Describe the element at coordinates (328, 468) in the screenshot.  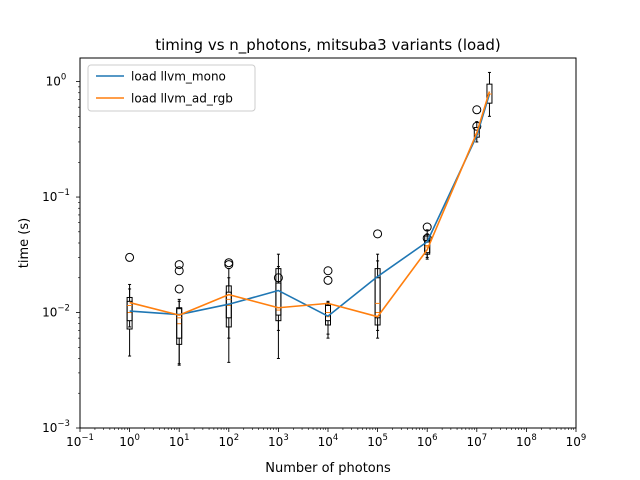
I see `x-axis-label: Number of photons` at that location.